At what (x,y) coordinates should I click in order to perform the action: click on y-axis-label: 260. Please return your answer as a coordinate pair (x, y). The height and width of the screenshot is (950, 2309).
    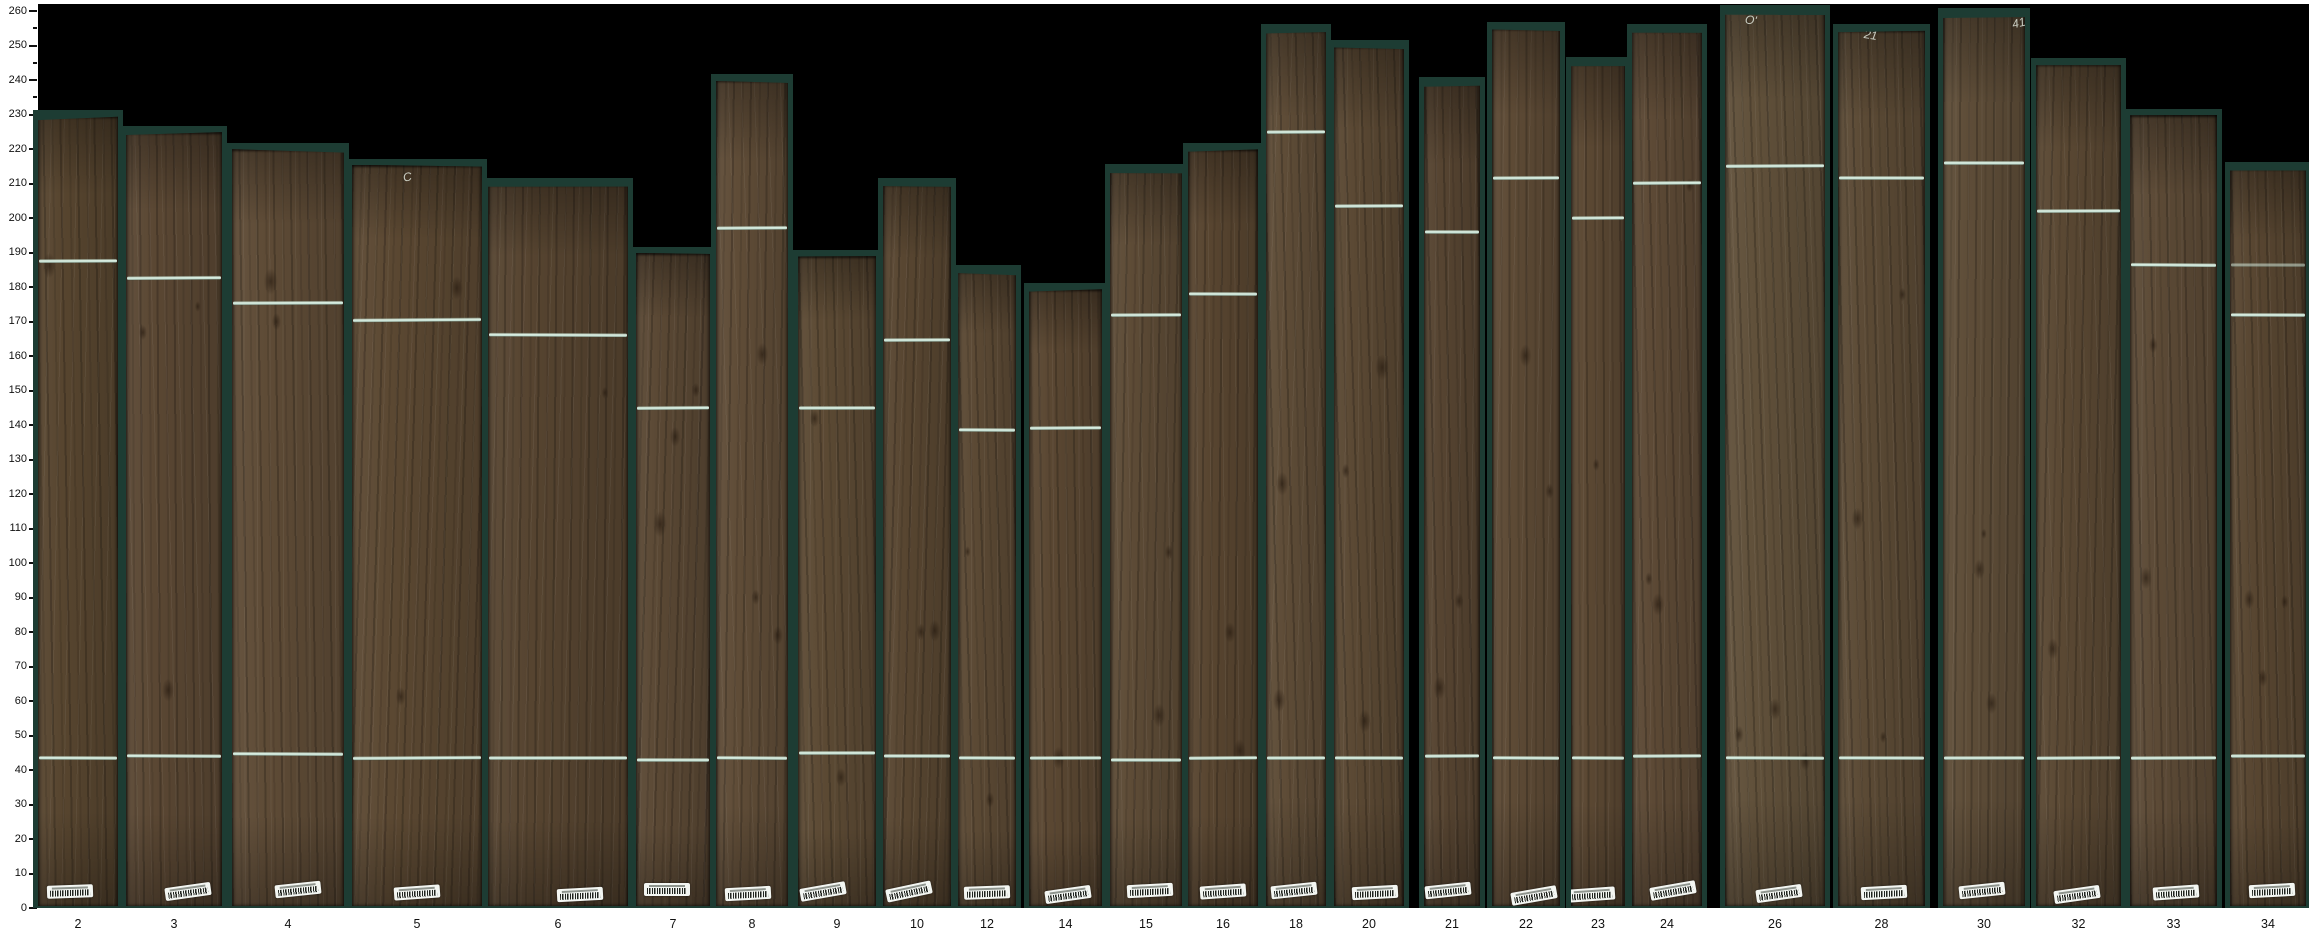
    Looking at the image, I should click on (17, 10).